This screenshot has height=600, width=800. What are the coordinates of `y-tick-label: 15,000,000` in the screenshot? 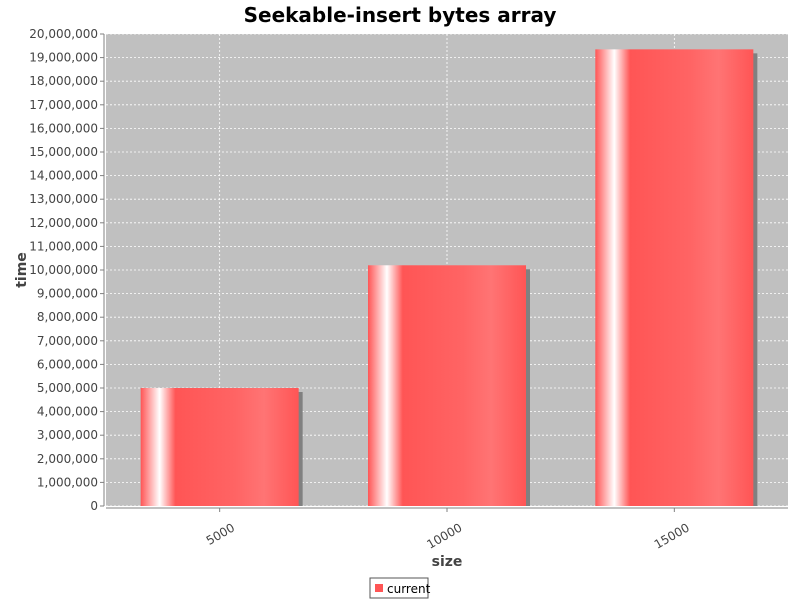 It's located at (63, 152).